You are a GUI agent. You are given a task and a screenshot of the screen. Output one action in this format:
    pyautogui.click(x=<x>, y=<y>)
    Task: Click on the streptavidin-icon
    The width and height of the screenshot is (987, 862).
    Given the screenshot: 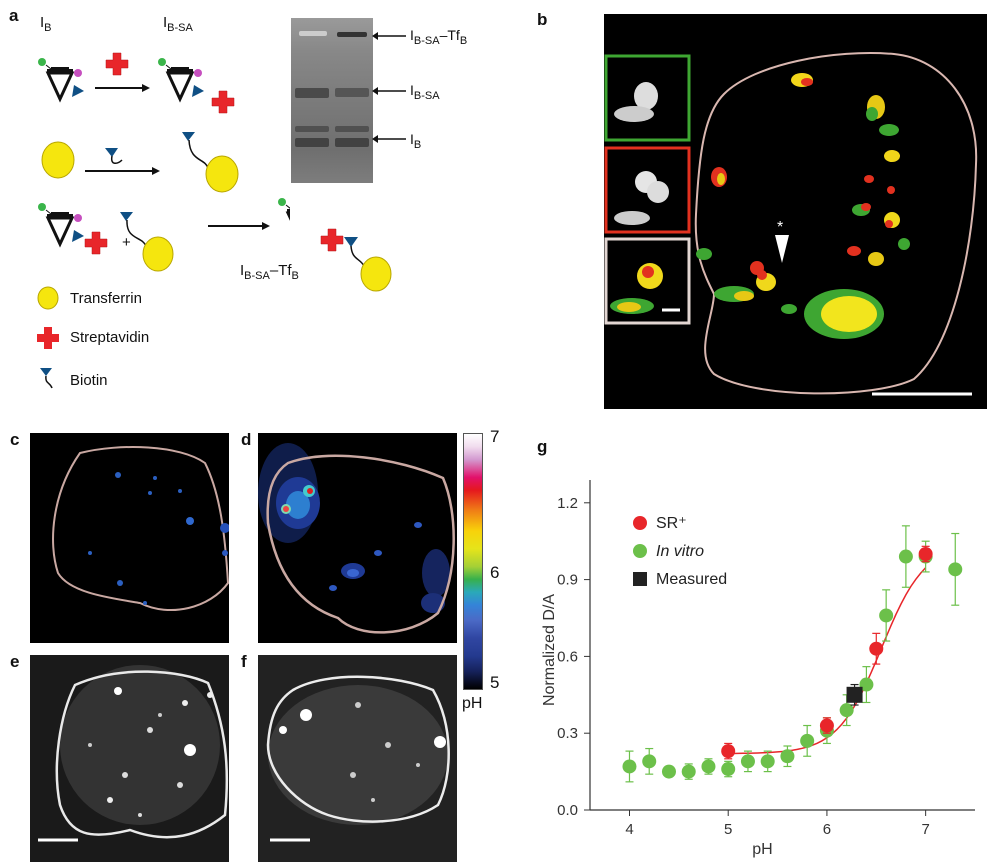 What is the action you would take?
    pyautogui.click(x=117, y=64)
    